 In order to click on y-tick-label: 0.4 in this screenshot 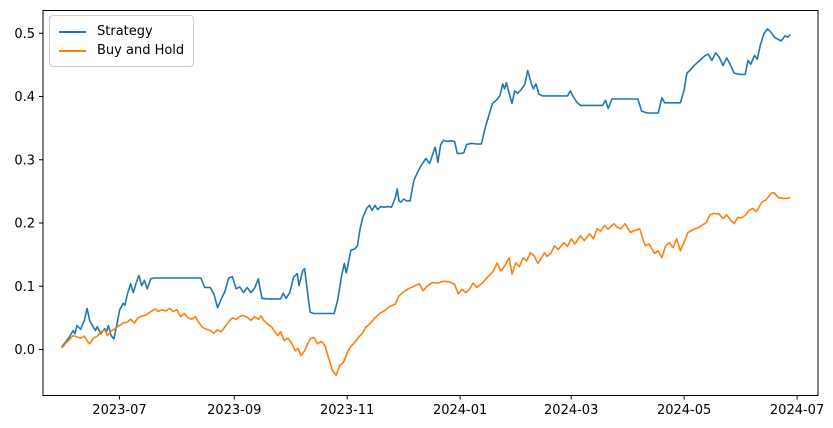, I will do `click(24, 97)`.